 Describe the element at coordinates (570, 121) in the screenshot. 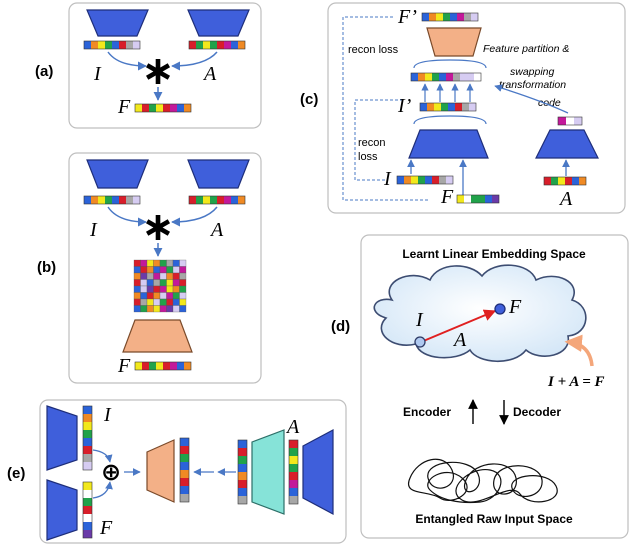

I see `transformation-code` at that location.